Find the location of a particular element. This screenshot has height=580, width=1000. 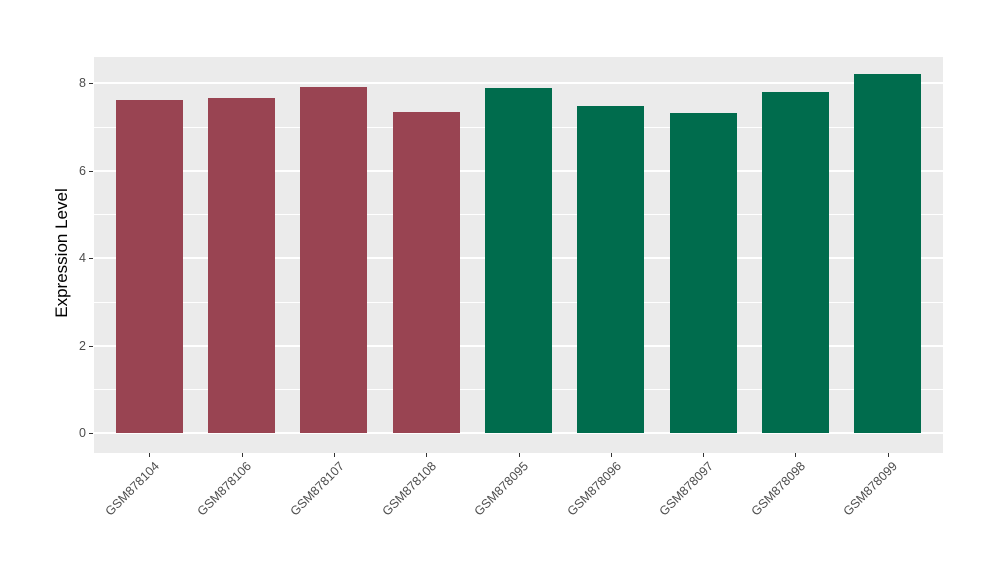

y-tick-label: 0 is located at coordinates (82, 433).